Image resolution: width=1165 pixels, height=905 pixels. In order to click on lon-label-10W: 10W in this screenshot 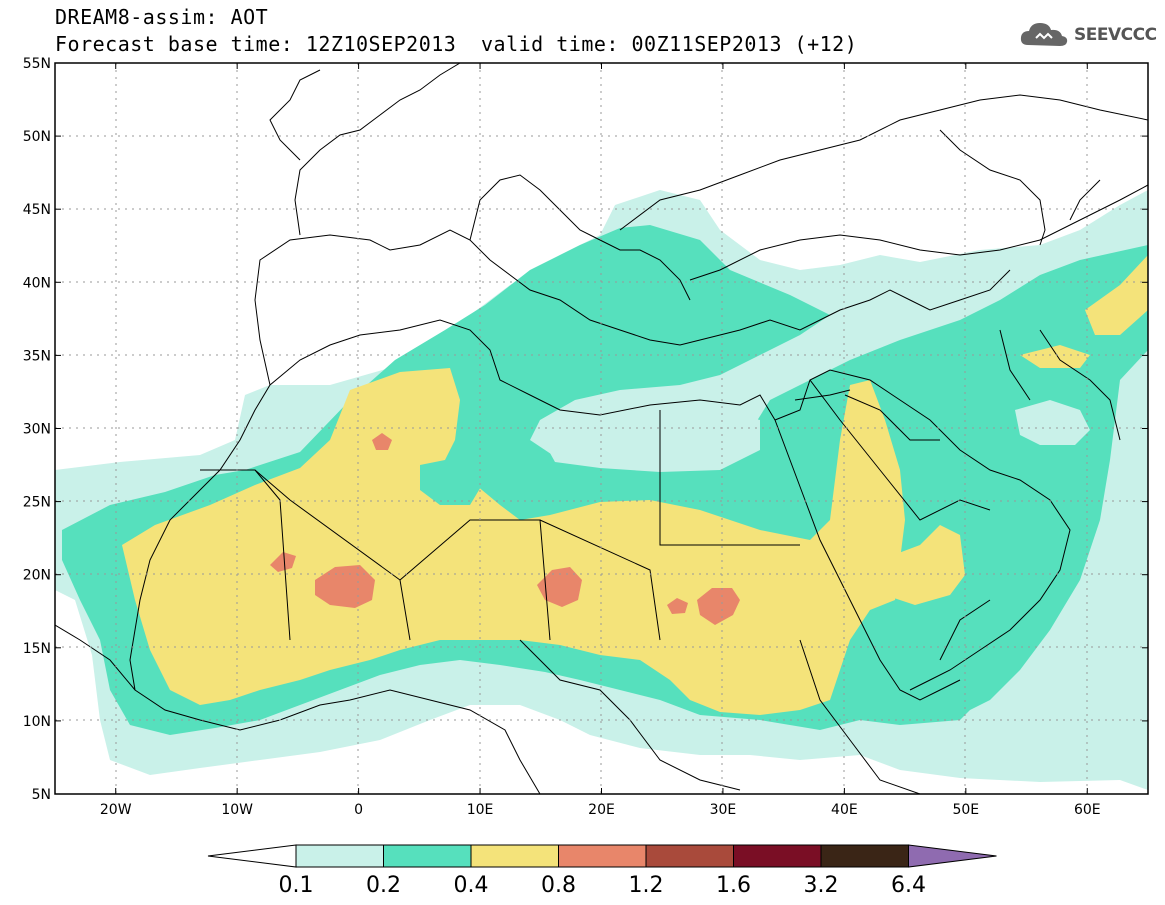, I will do `click(237, 810)`.